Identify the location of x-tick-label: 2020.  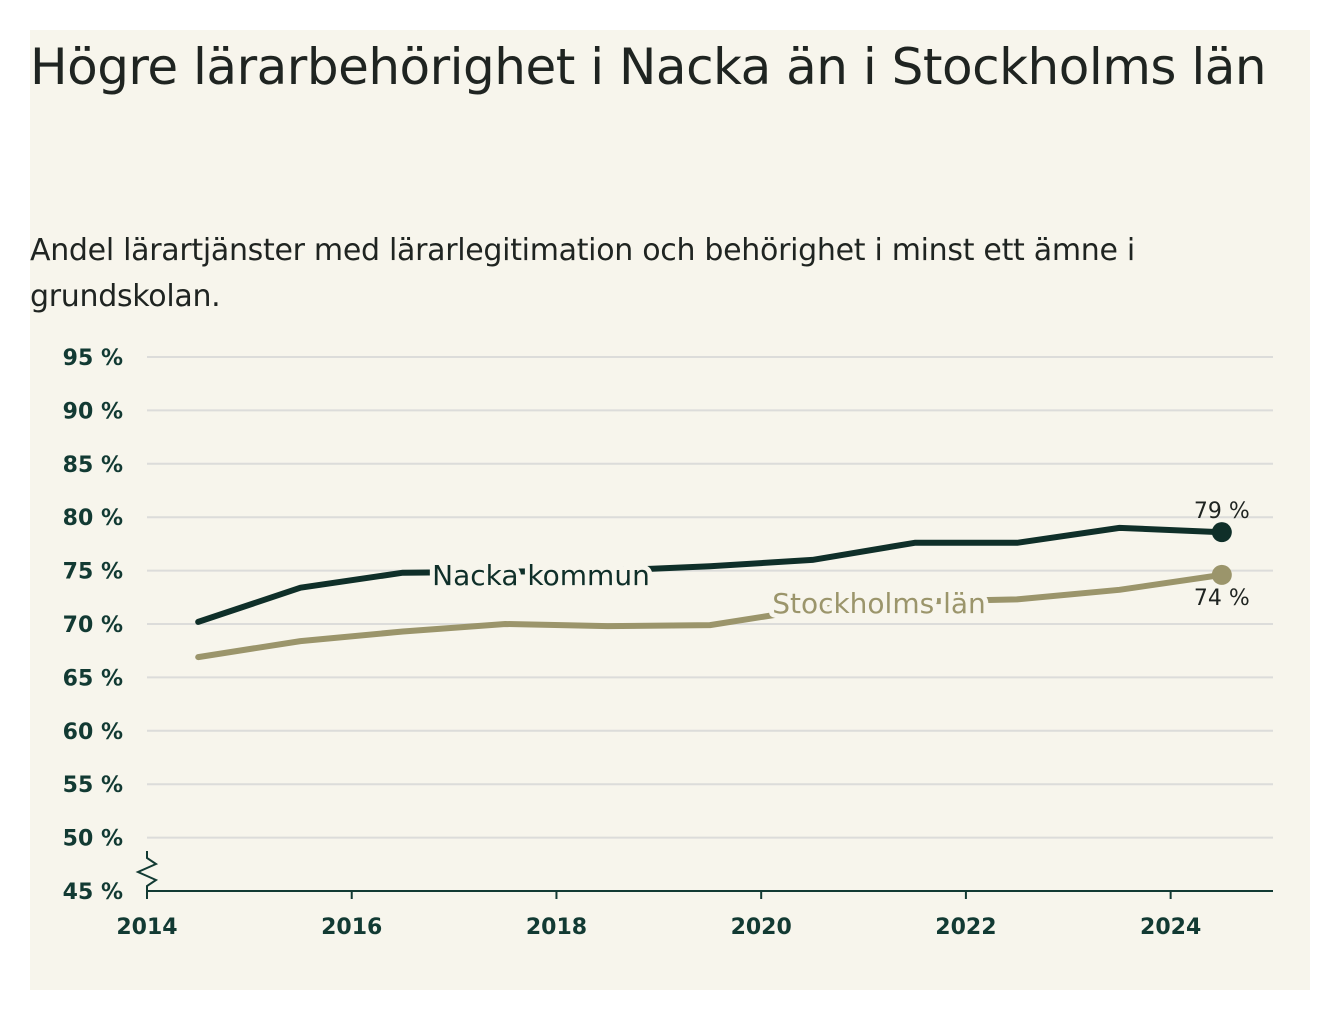
(761, 927).